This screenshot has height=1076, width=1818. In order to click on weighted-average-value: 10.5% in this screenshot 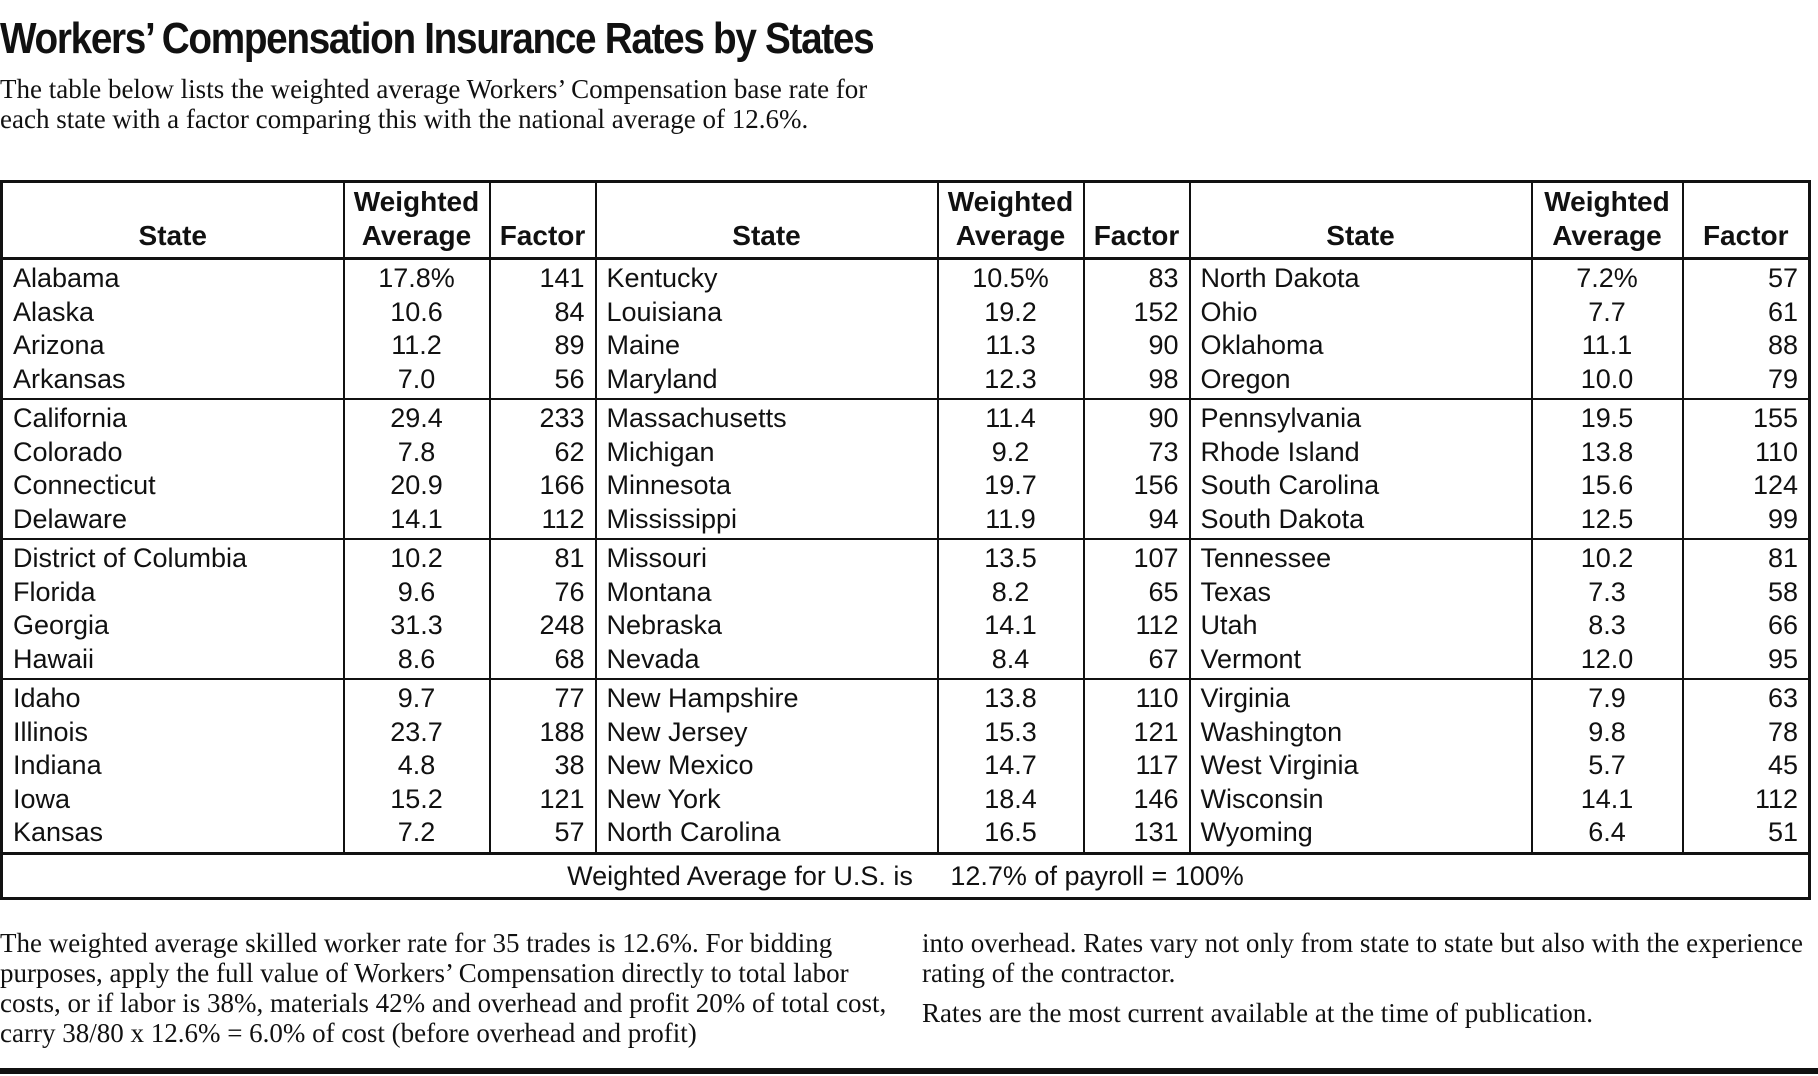, I will do `click(1010, 278)`.